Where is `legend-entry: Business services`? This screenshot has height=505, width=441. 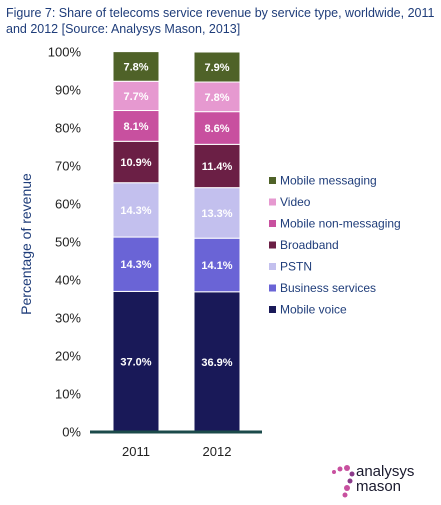
legend-entry: Business services is located at coordinates (328, 288).